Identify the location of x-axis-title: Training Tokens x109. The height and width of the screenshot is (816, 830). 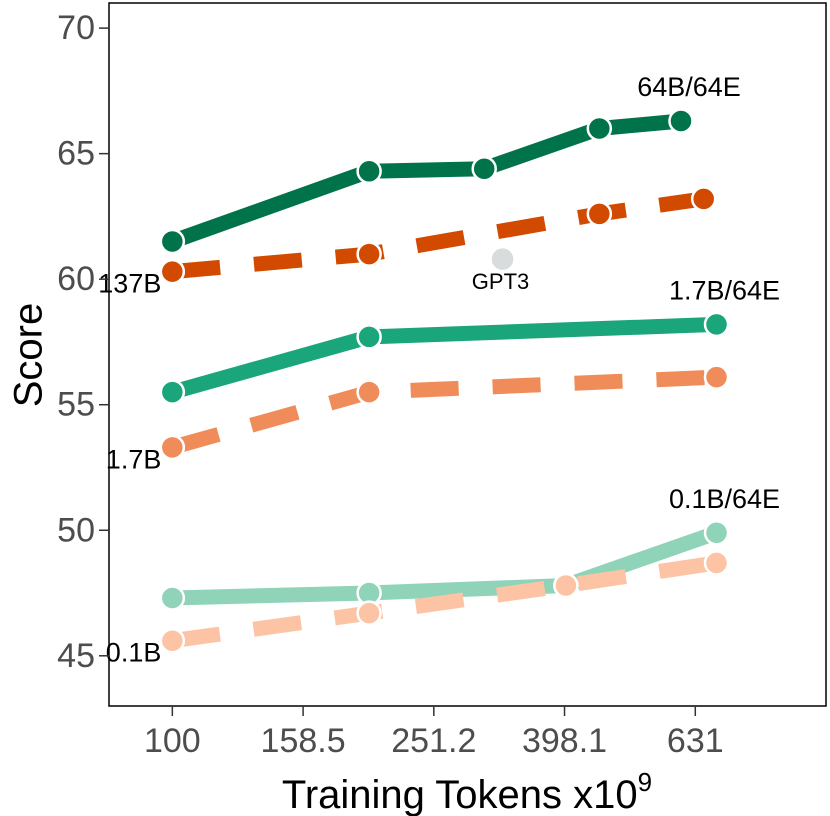
(467, 791).